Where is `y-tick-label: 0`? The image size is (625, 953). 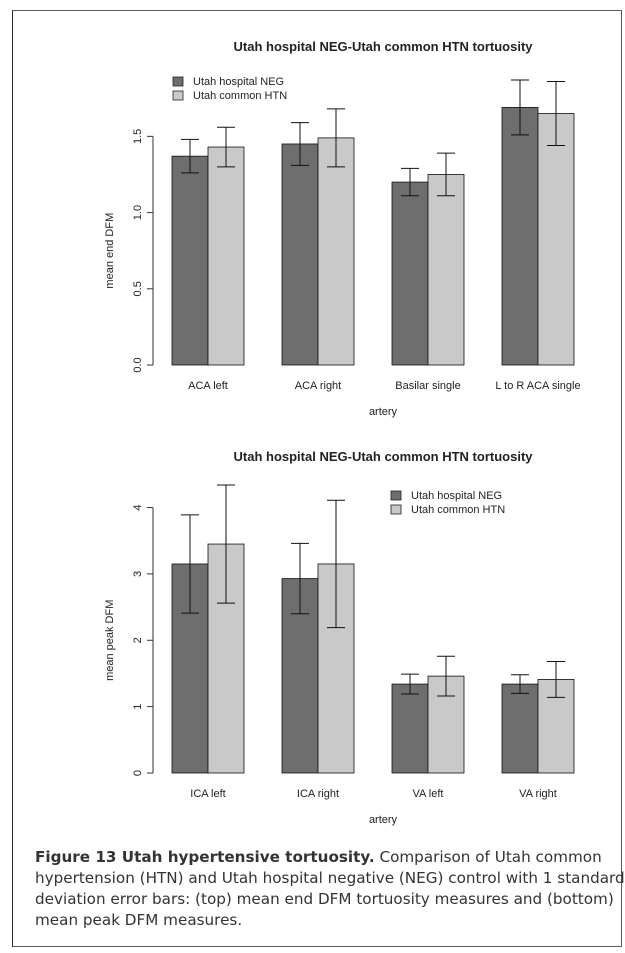
y-tick-label: 0 is located at coordinates (138, 773).